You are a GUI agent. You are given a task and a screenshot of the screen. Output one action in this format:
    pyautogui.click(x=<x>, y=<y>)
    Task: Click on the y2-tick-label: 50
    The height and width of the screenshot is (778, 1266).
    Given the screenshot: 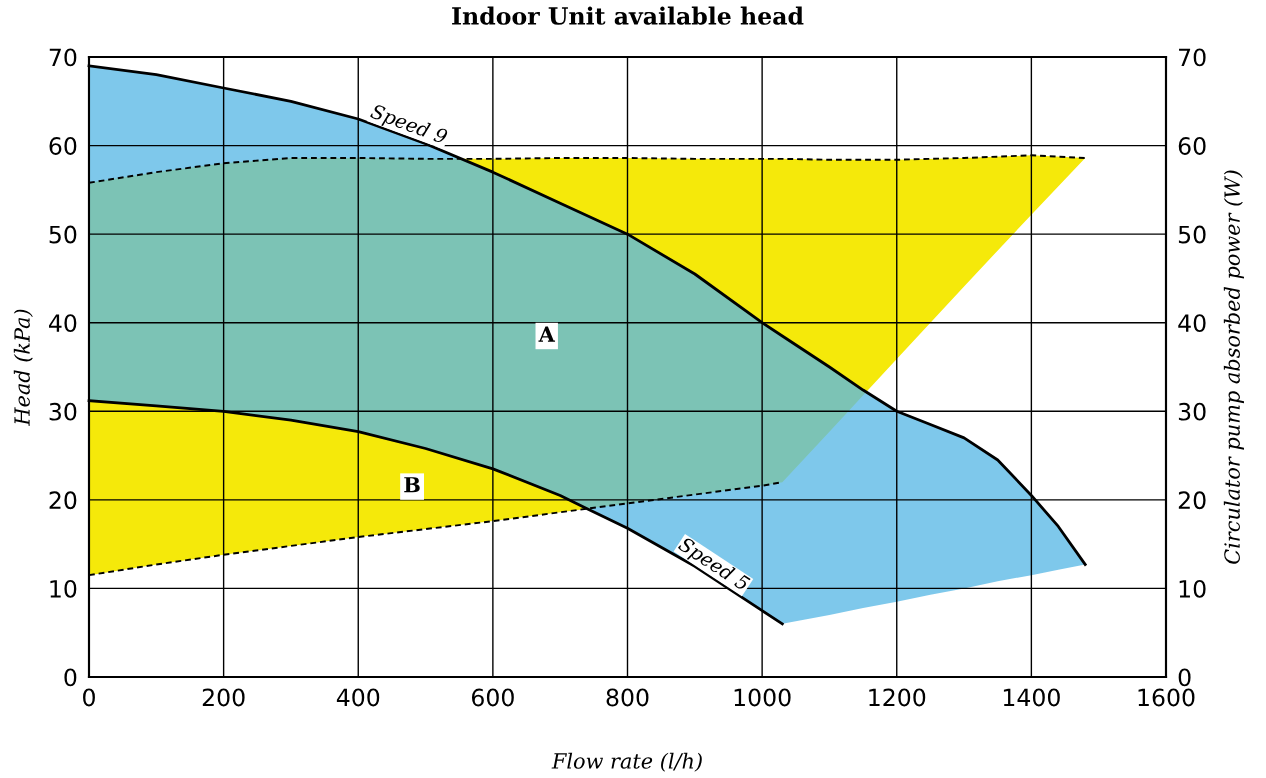 What is the action you would take?
    pyautogui.click(x=1192, y=234)
    